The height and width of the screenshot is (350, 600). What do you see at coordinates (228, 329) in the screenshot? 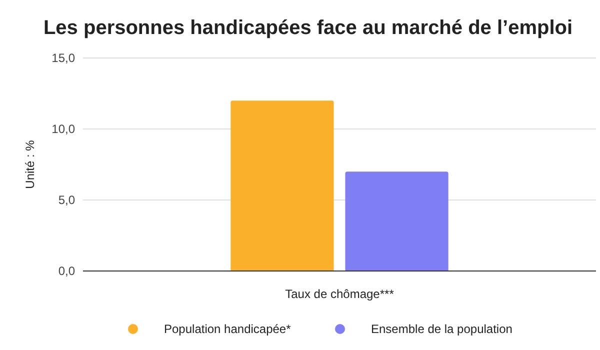
I see `legend-label: Population handicapée*` at bounding box center [228, 329].